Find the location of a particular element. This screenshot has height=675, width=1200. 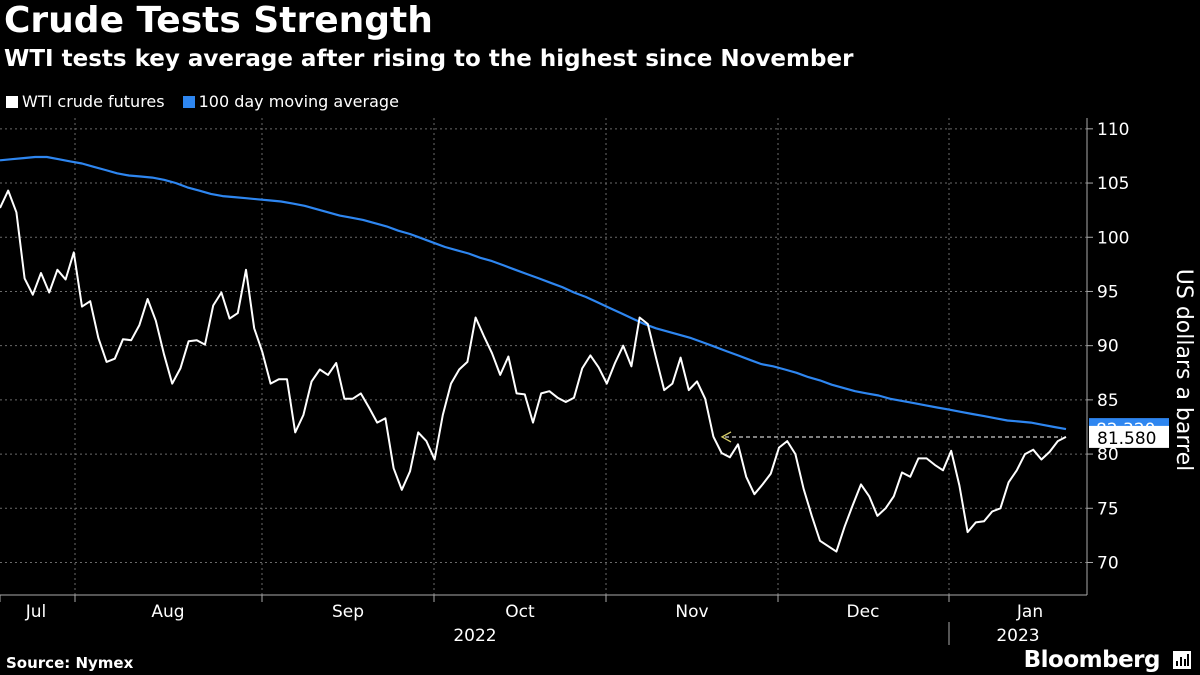

x-tick-label: Jan is located at coordinates (1029, 612).